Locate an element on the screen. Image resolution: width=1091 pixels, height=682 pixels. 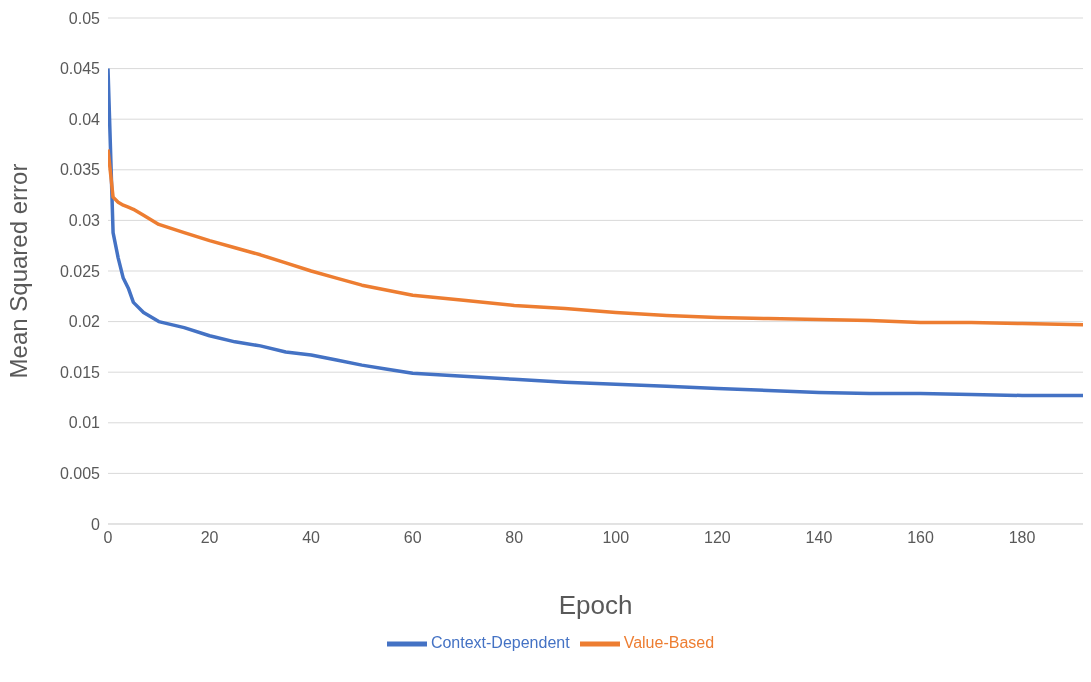
x-tick-label: 0 is located at coordinates (108, 538).